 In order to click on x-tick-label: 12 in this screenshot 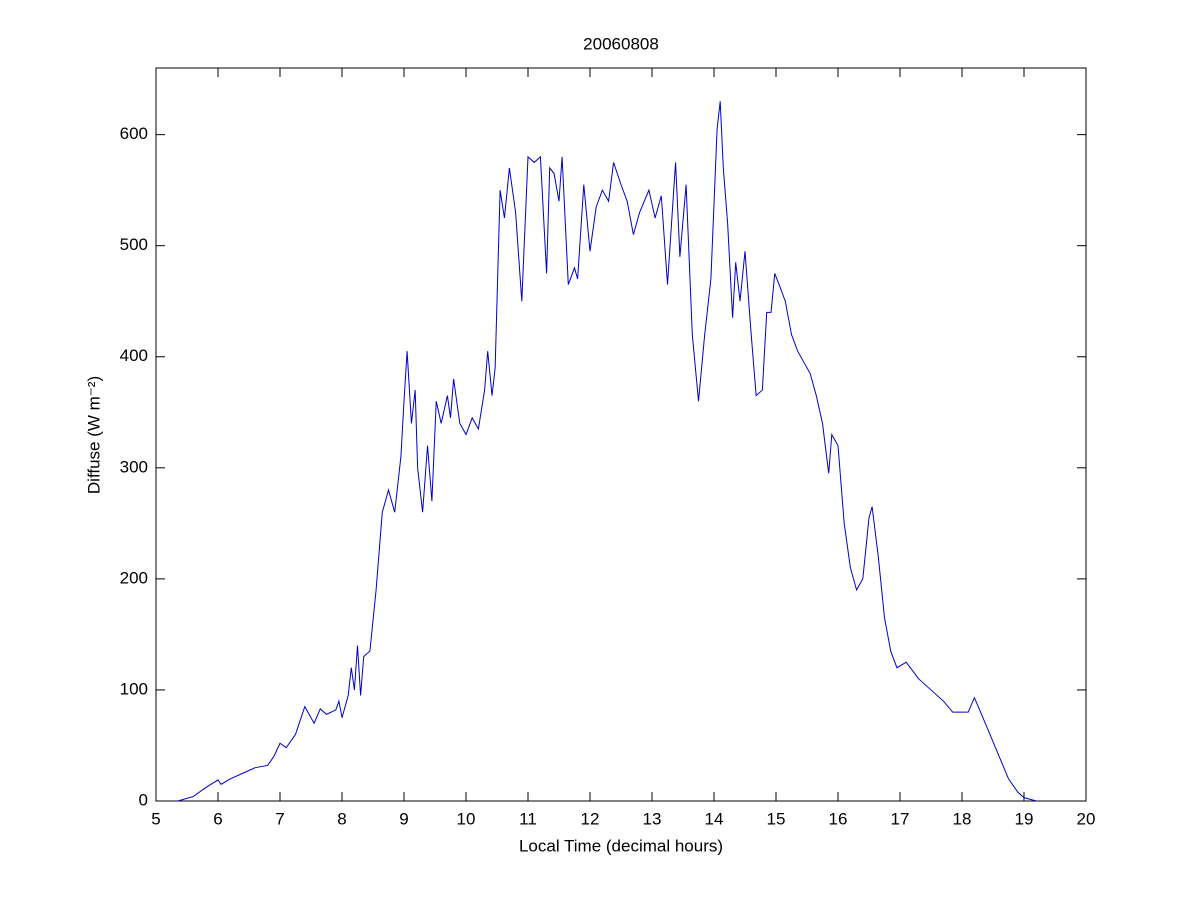, I will do `click(590, 818)`.